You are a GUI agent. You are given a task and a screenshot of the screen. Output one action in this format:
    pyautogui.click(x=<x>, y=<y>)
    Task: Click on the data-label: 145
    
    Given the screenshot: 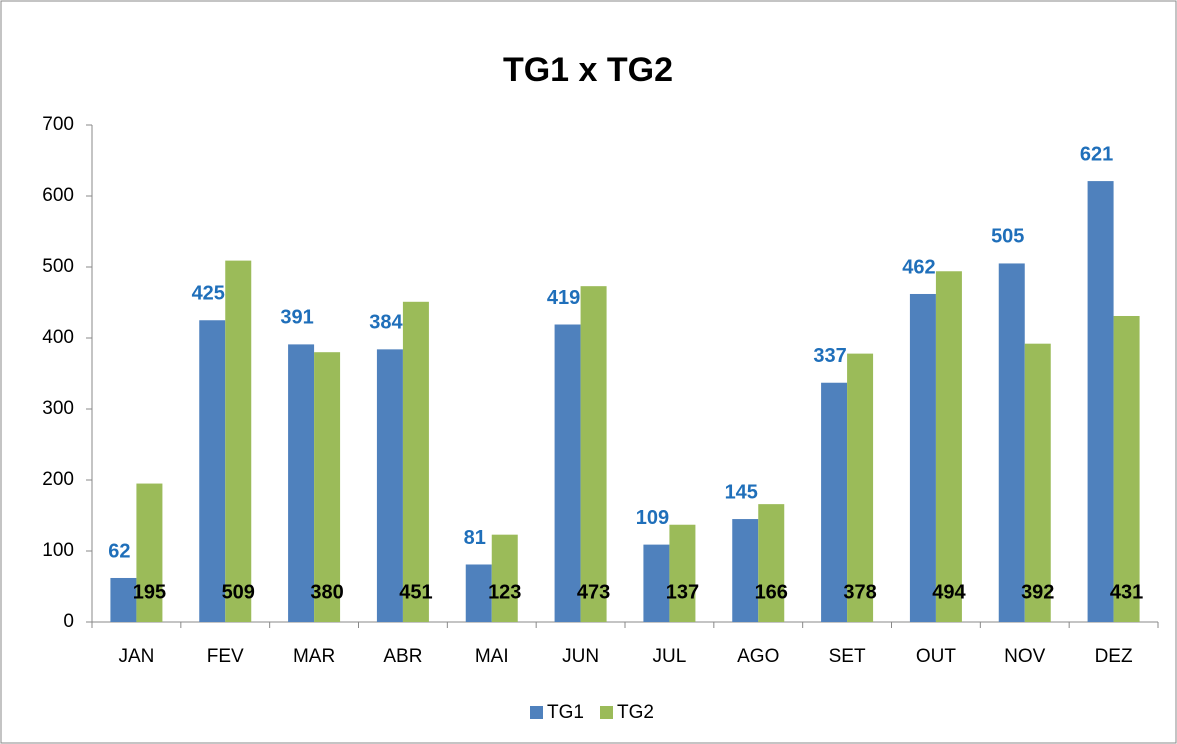 What is the action you would take?
    pyautogui.click(x=741, y=492)
    